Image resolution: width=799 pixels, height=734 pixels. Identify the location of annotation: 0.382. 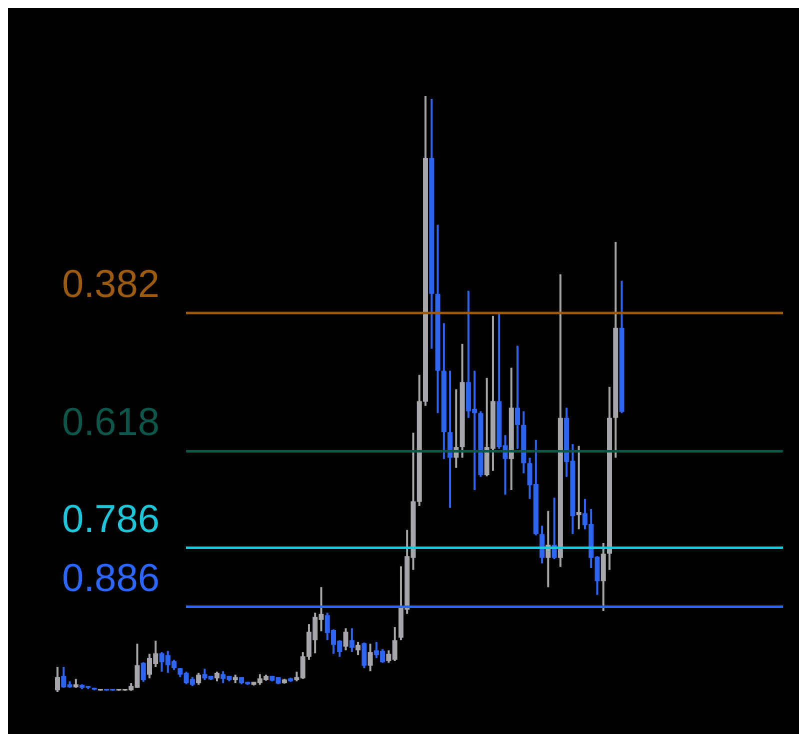
(111, 284).